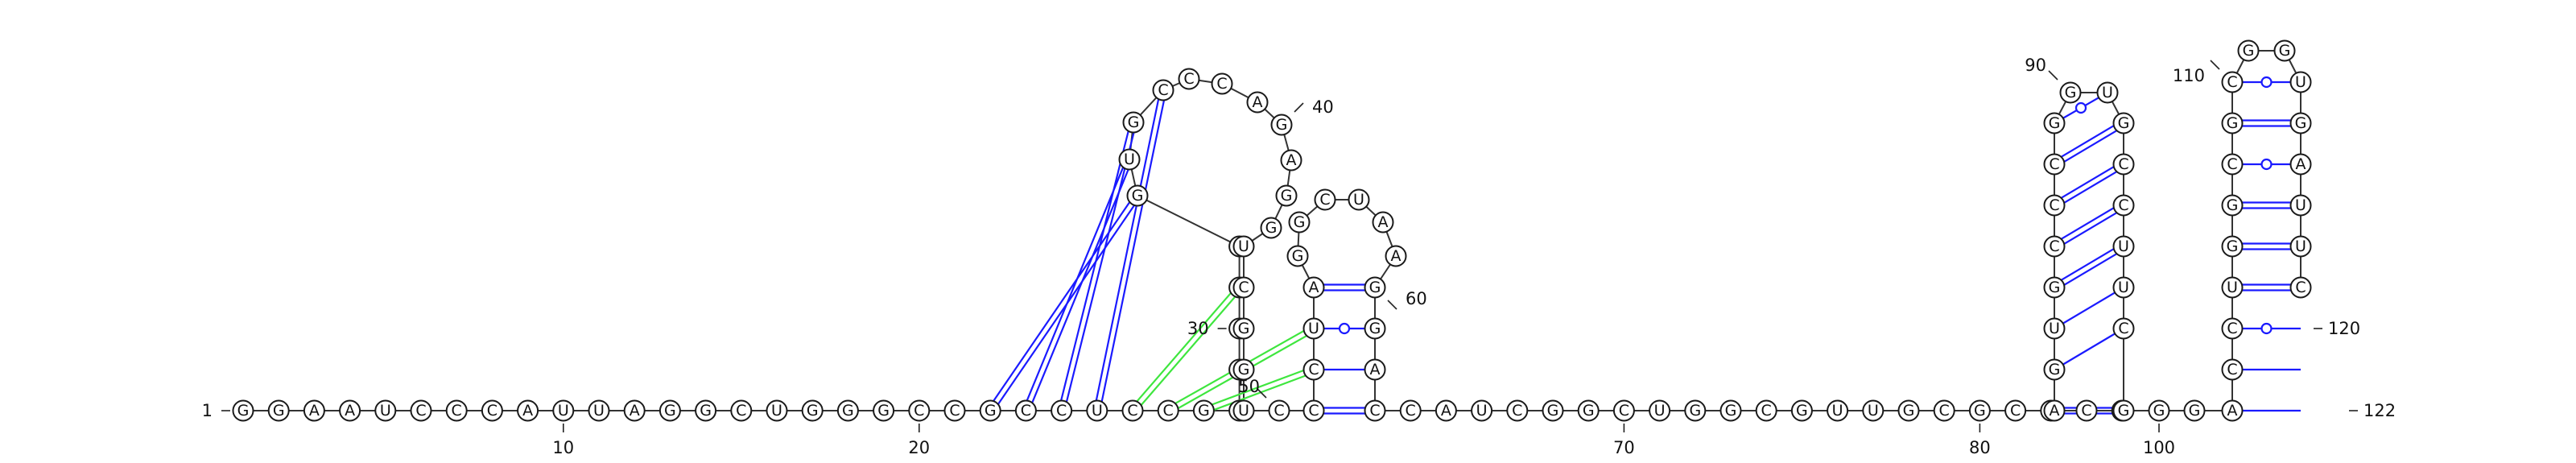 Image resolution: width=2576 pixels, height=463 pixels. I want to click on backbone-link, so click(1189, 221).